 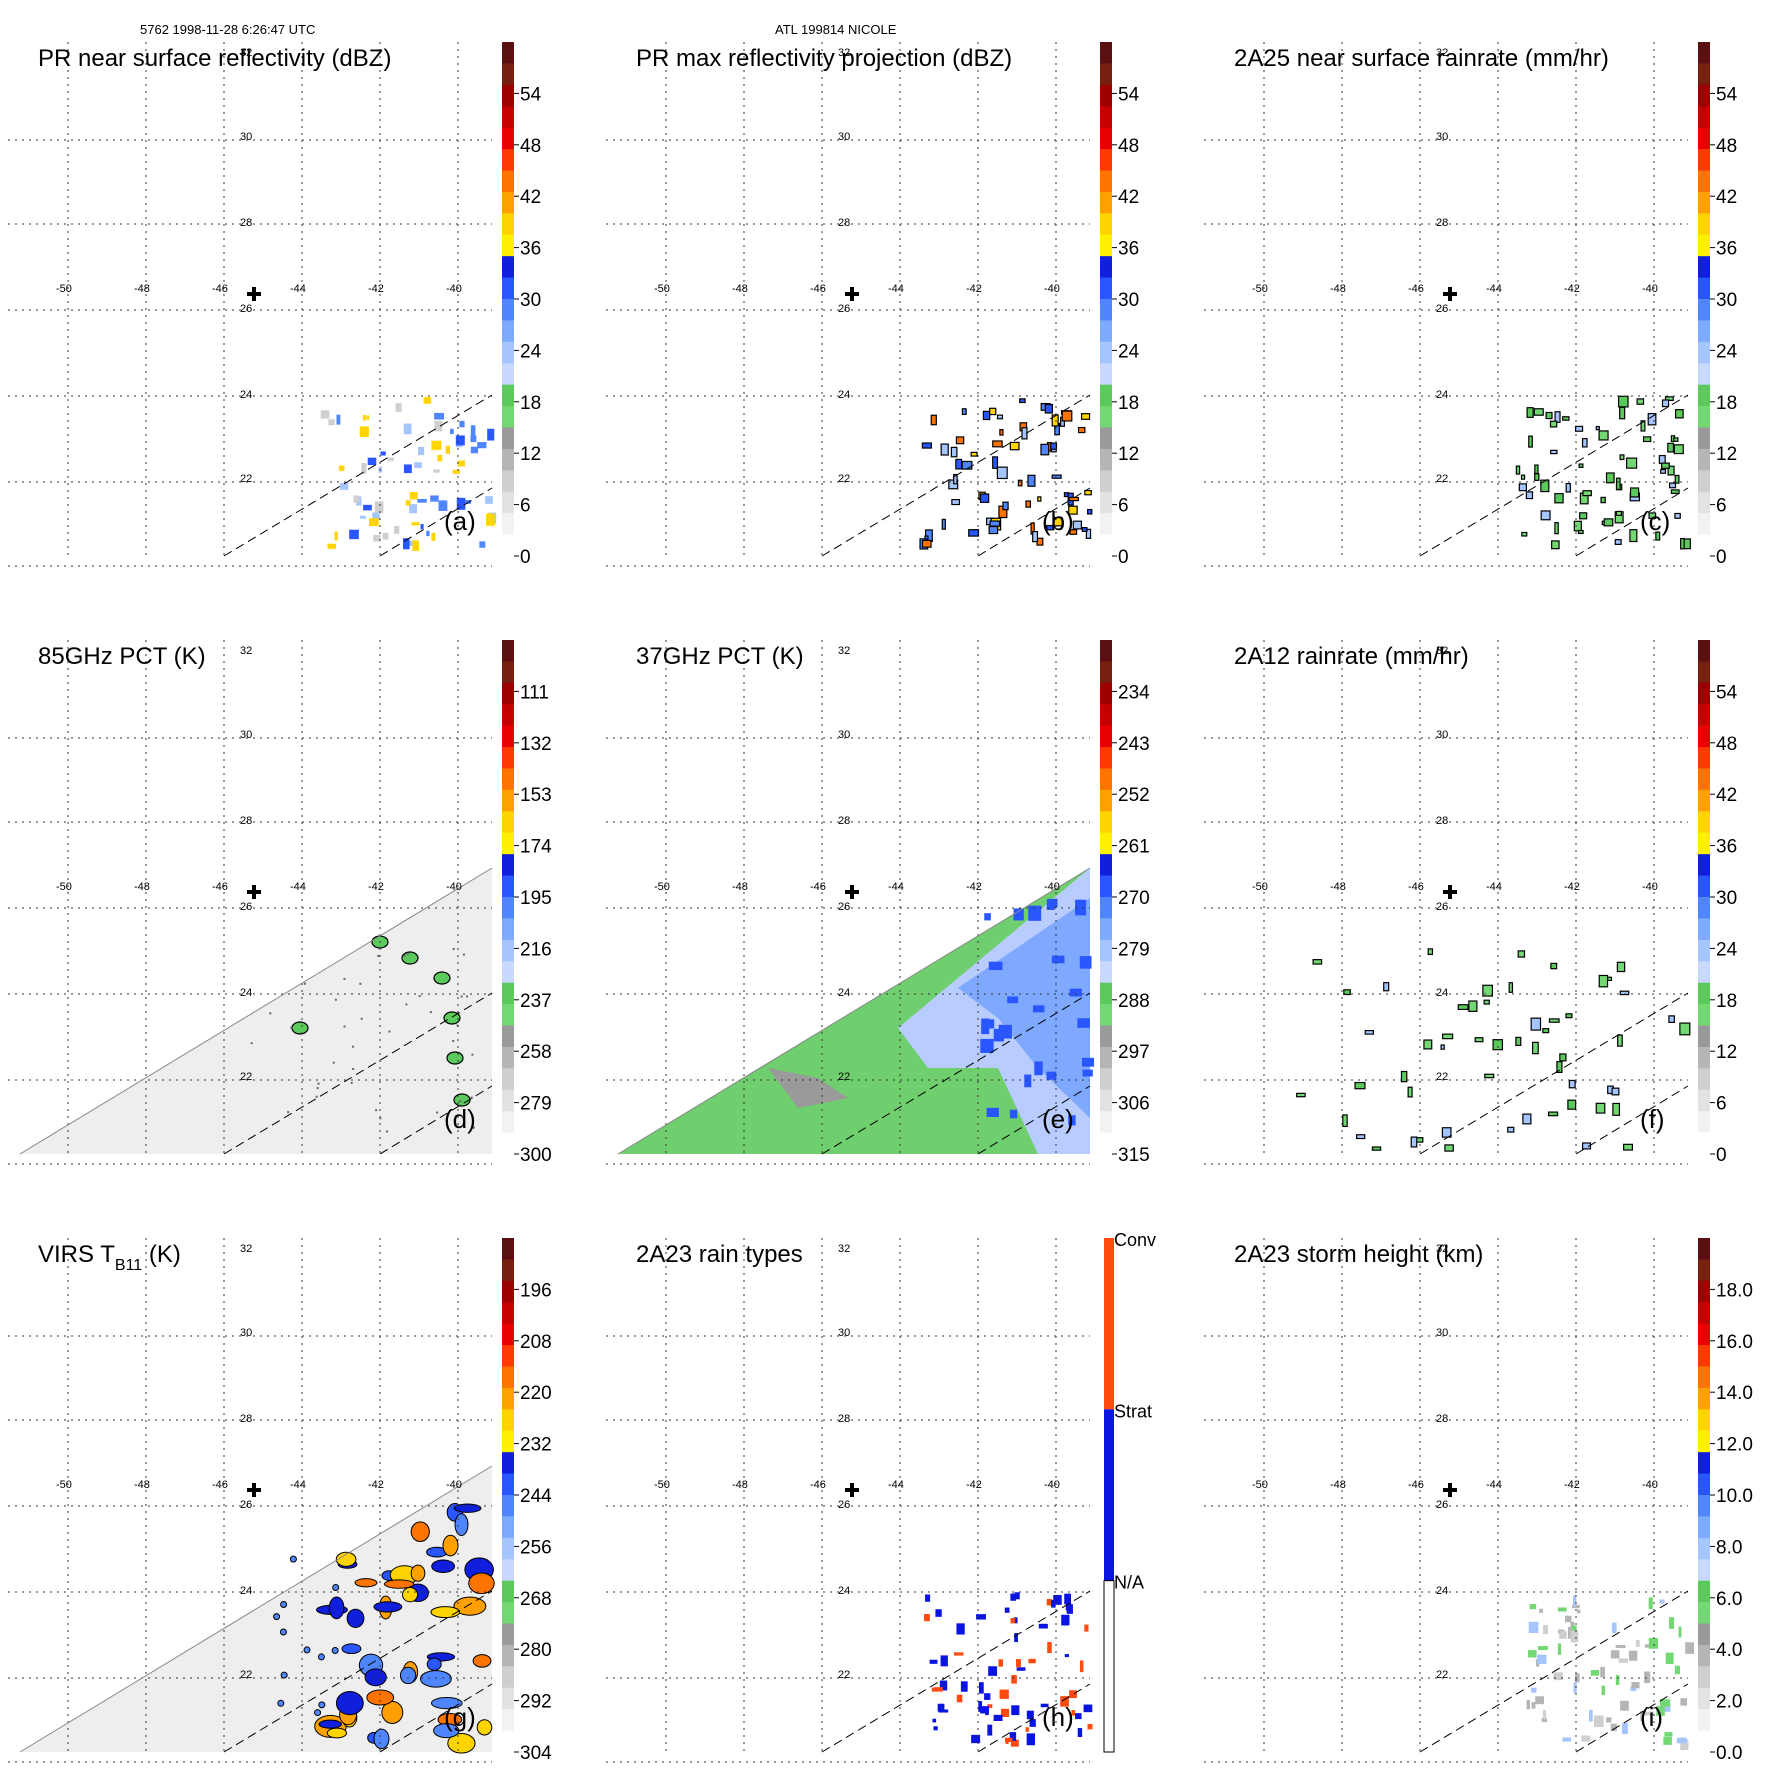 What do you see at coordinates (246, 1249) in the screenshot?
I see `lat-tick-label: 32` at bounding box center [246, 1249].